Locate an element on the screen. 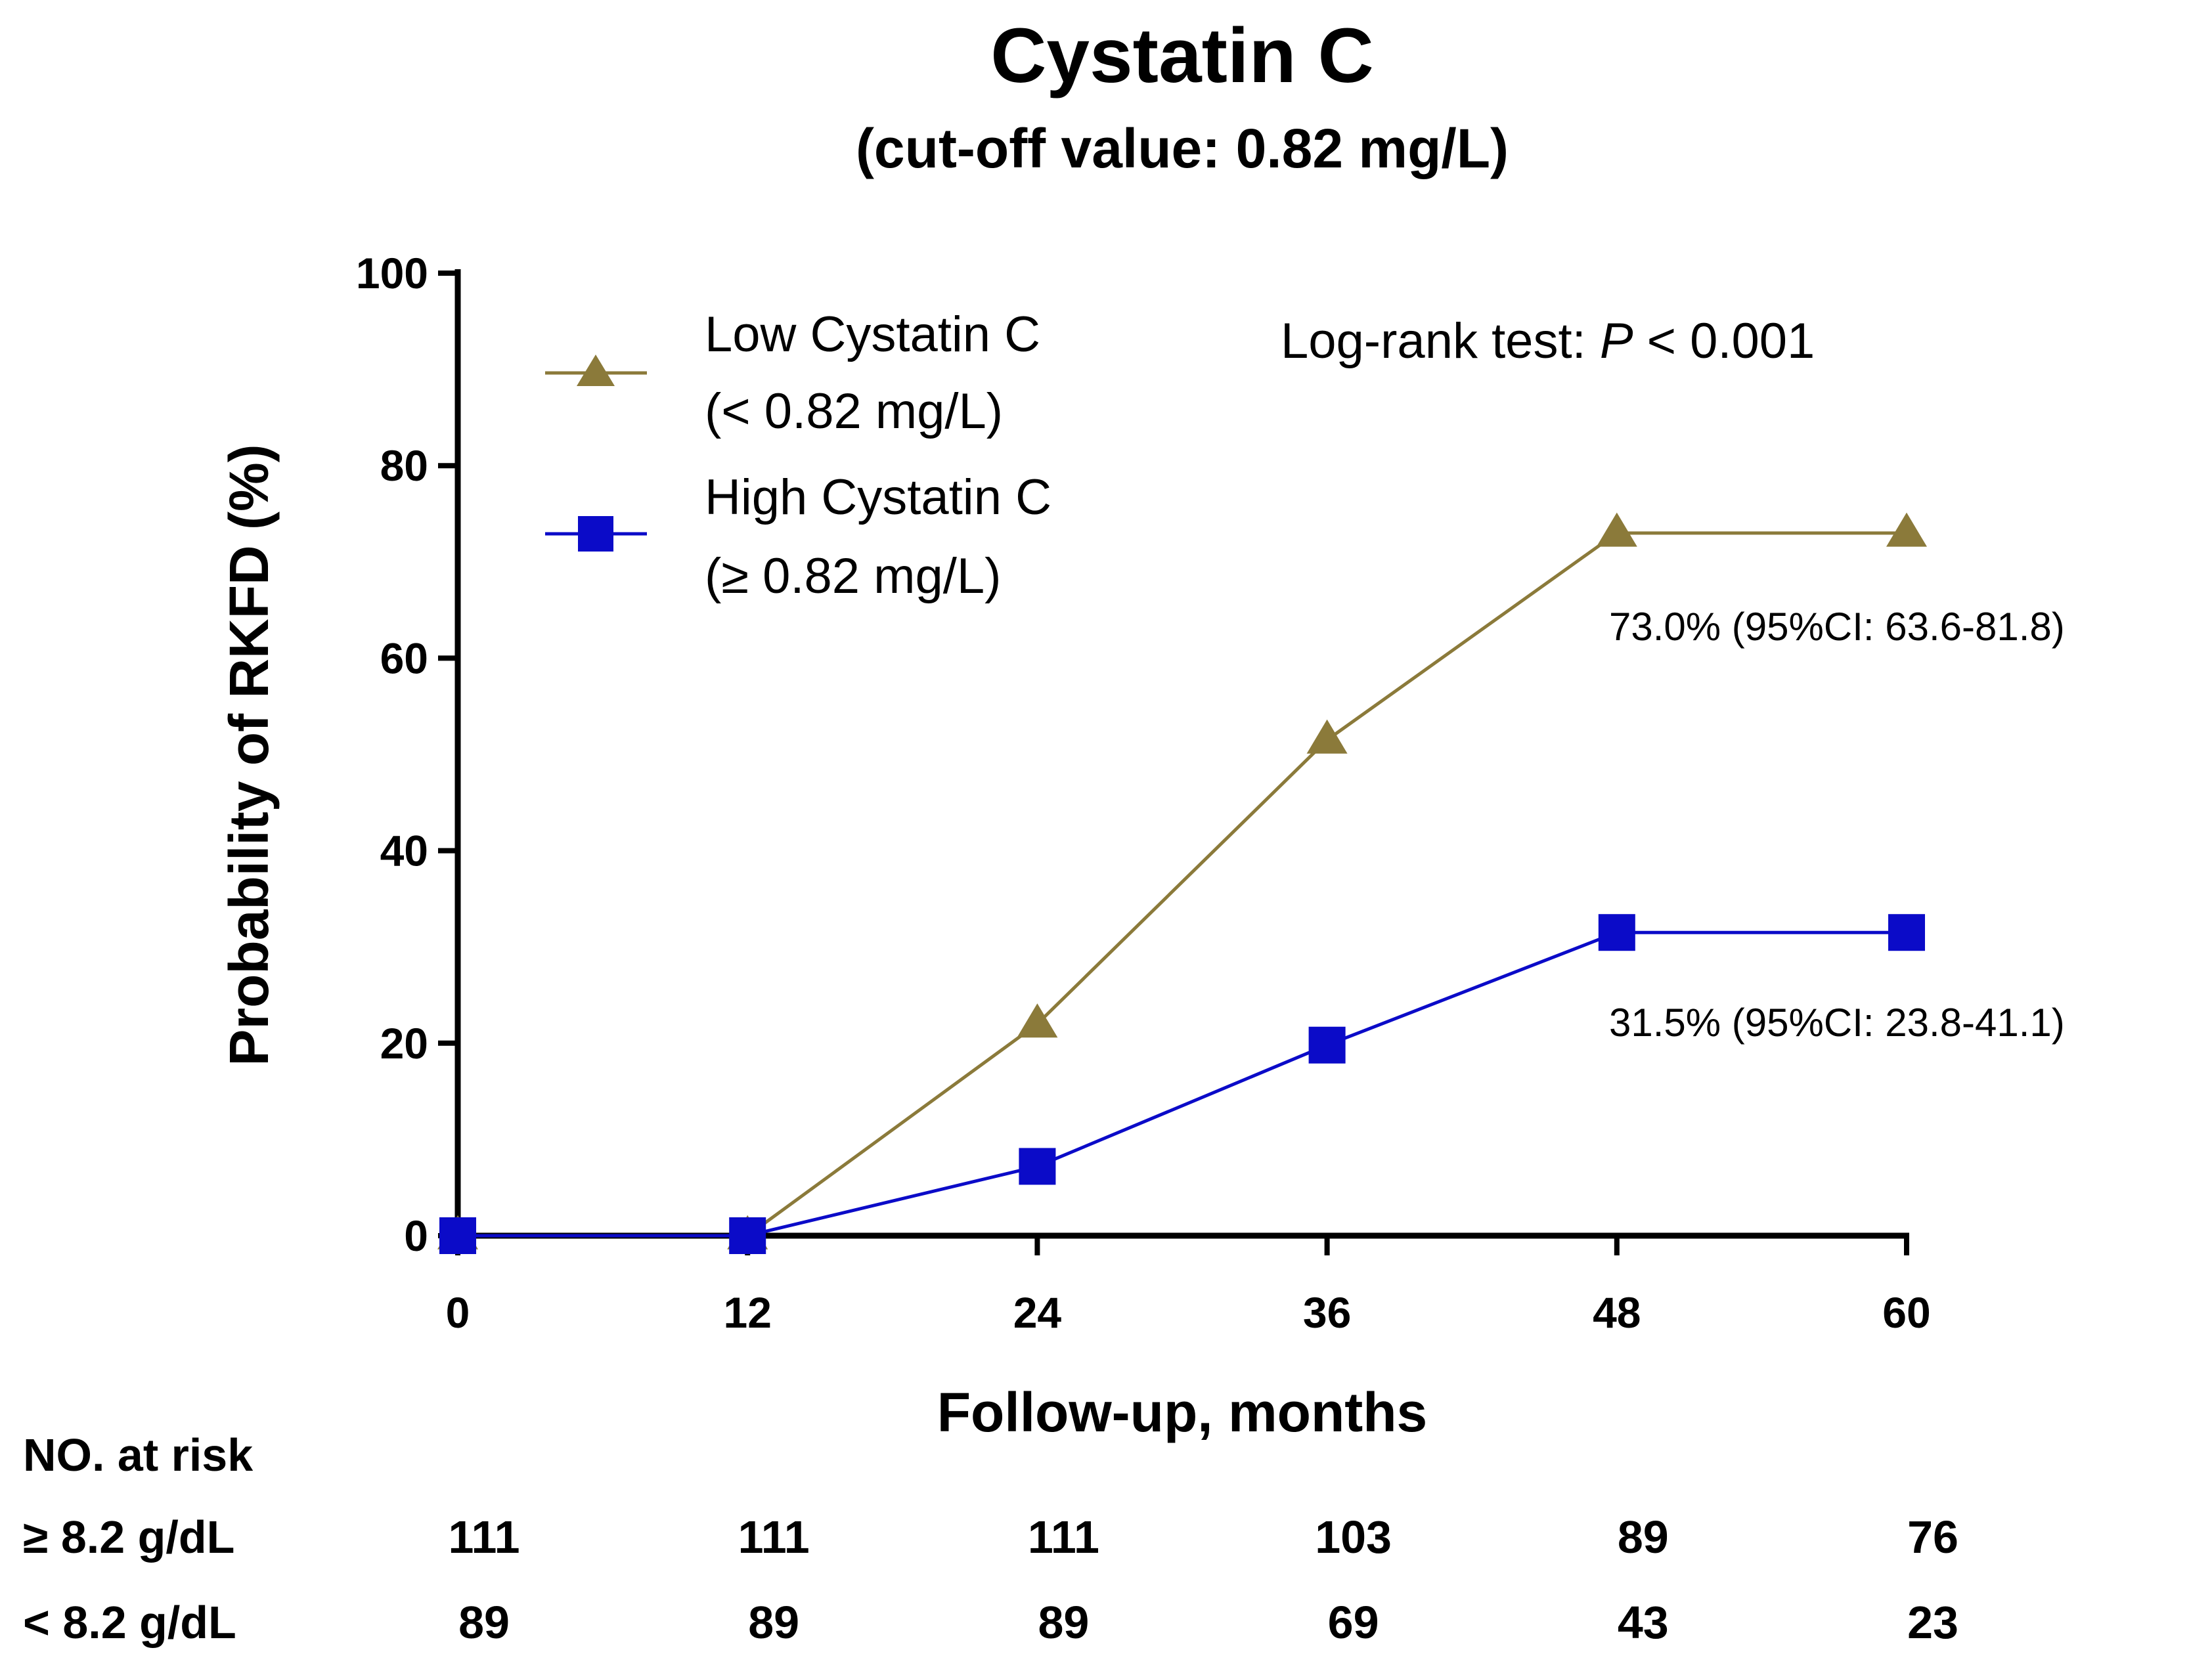 The width and height of the screenshot is (2212, 1671). chart-title: Cystatin C is located at coordinates (1182, 55).